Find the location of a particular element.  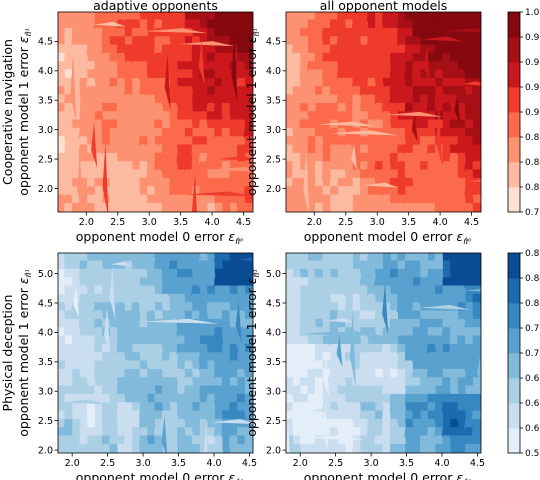

x-tick-label: 2.5 is located at coordinates (335, 463).